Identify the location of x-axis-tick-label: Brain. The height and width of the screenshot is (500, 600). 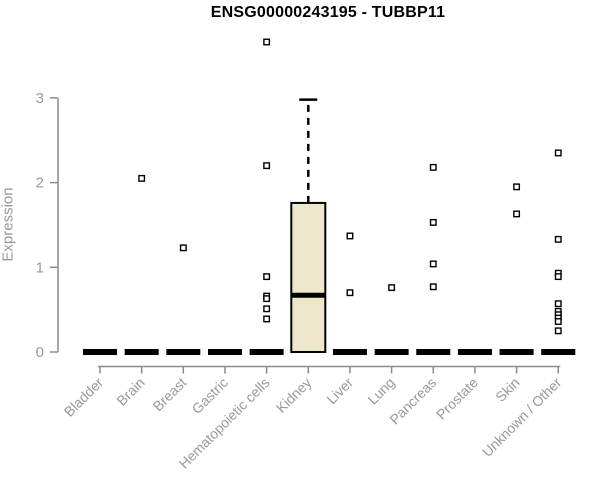
(130, 391).